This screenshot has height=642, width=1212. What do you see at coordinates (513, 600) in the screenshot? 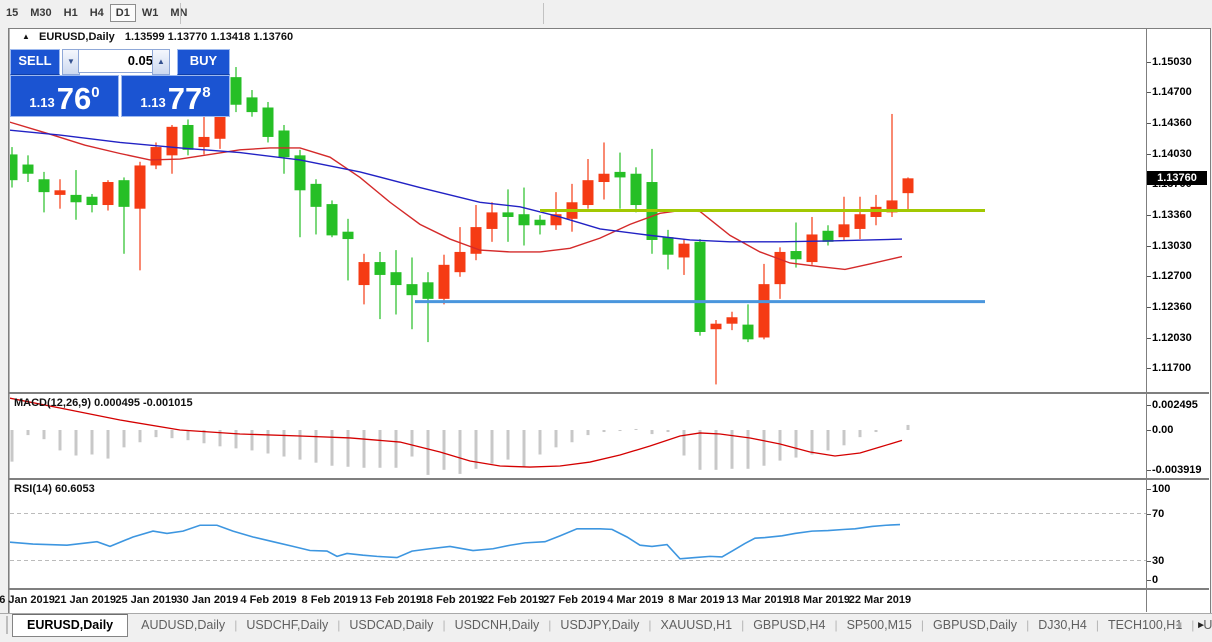
I see `date-label: 22 Feb 2019` at bounding box center [513, 600].